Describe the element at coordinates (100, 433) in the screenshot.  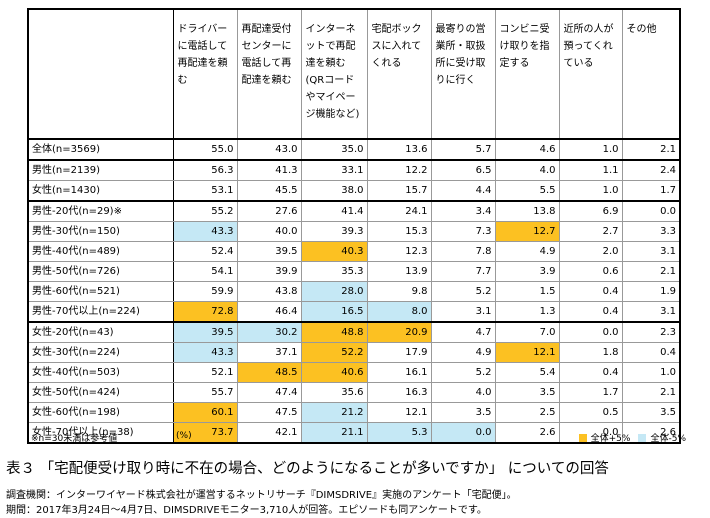
I see `row-label: 女性-70代以上(n=38)` at that location.